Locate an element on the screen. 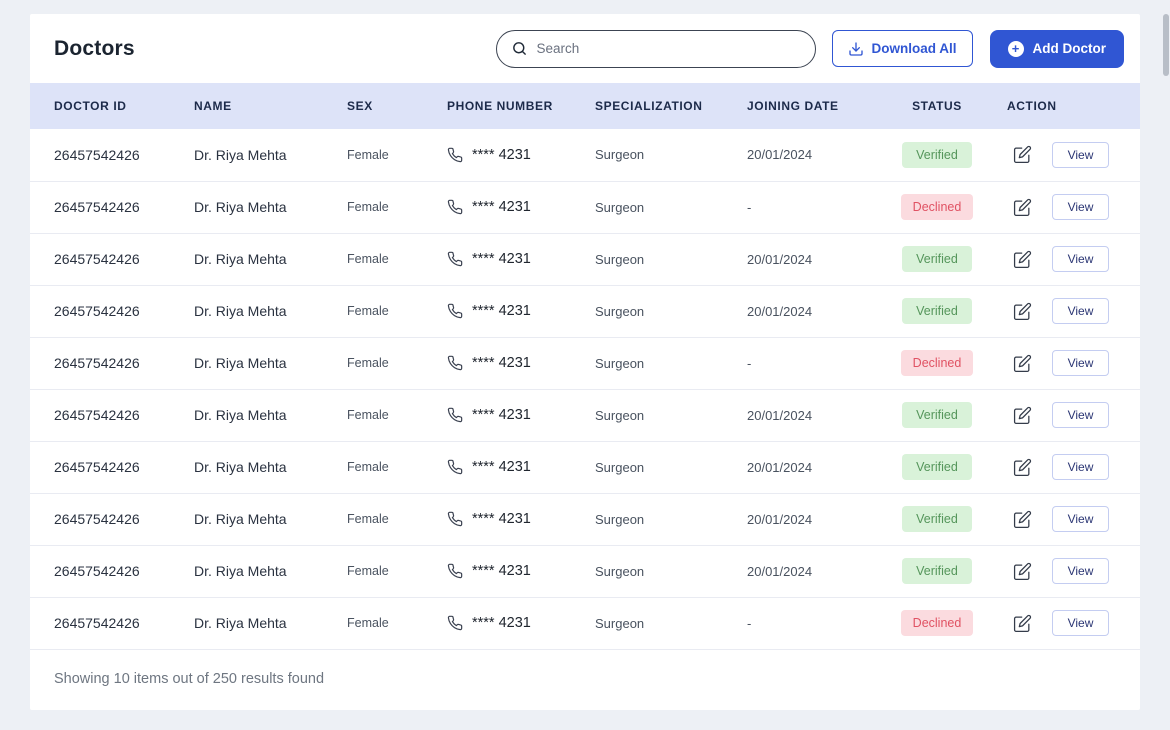 The height and width of the screenshot is (730, 1170). joining-date-cell: 20/01/2024 is located at coordinates (780, 519).